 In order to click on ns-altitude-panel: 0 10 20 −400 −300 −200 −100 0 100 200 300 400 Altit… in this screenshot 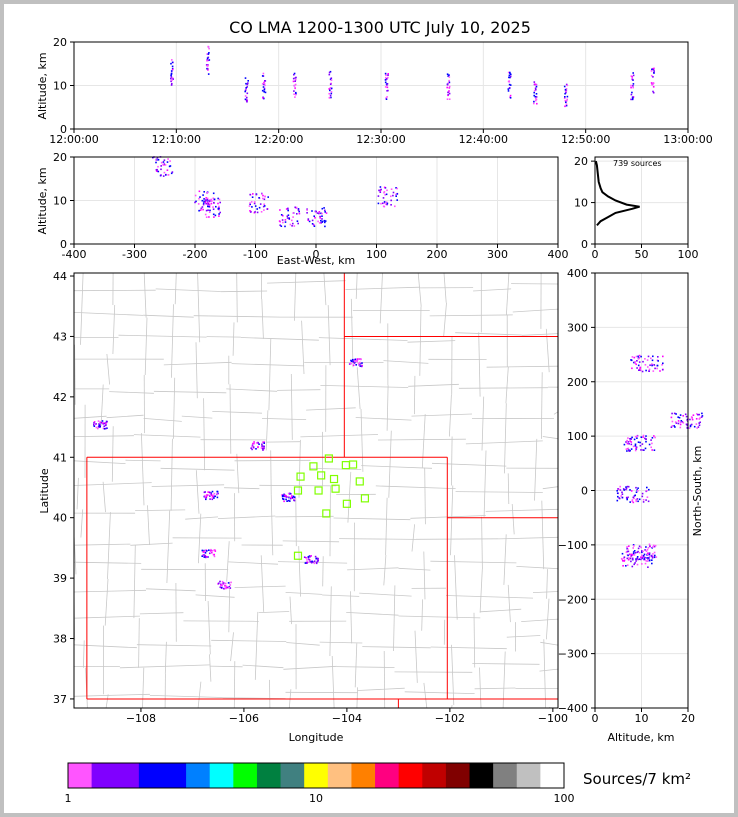, I will do `click(631, 505)`.